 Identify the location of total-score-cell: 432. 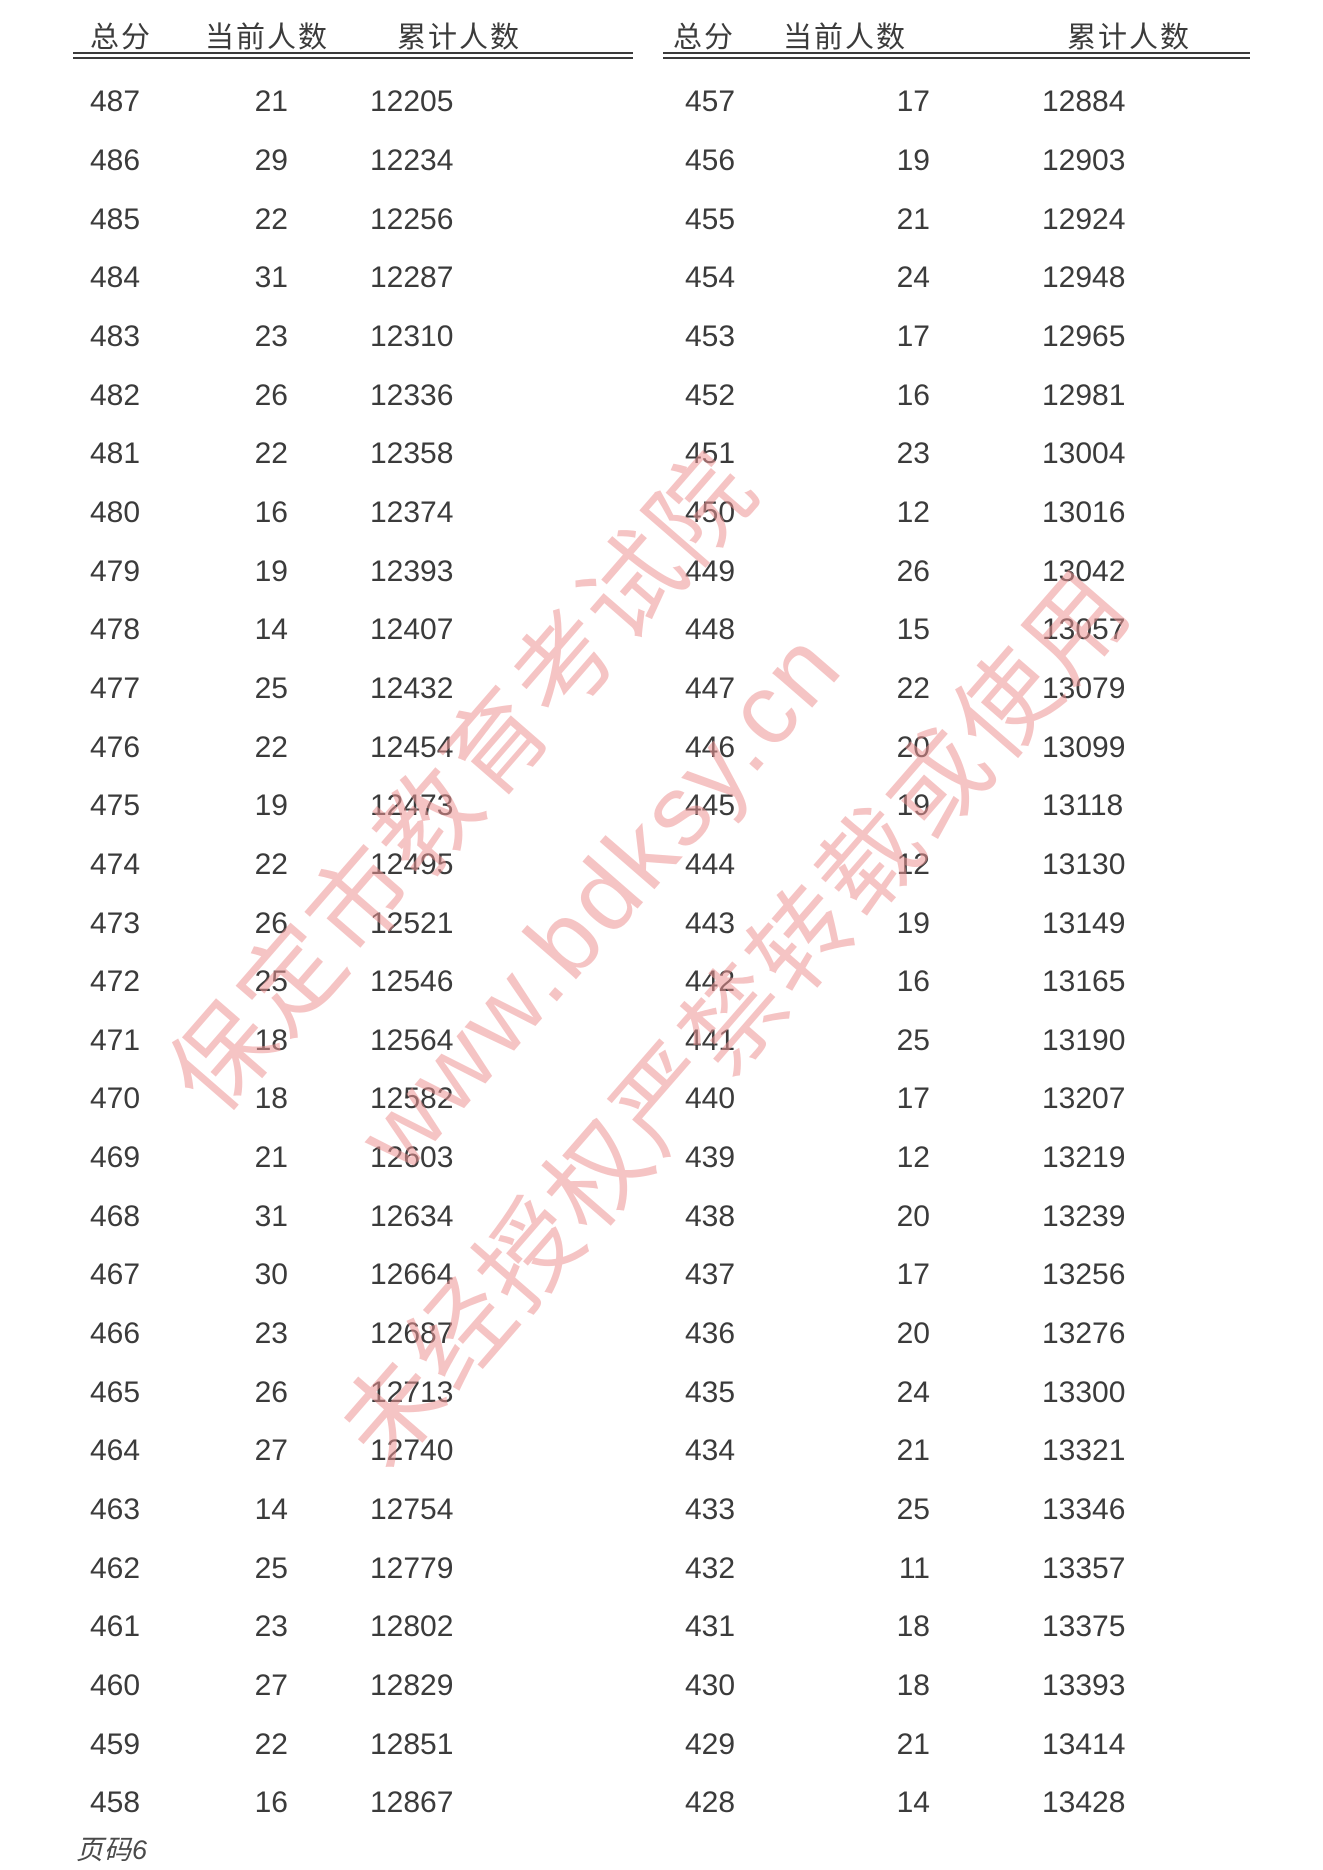
(710, 1568).